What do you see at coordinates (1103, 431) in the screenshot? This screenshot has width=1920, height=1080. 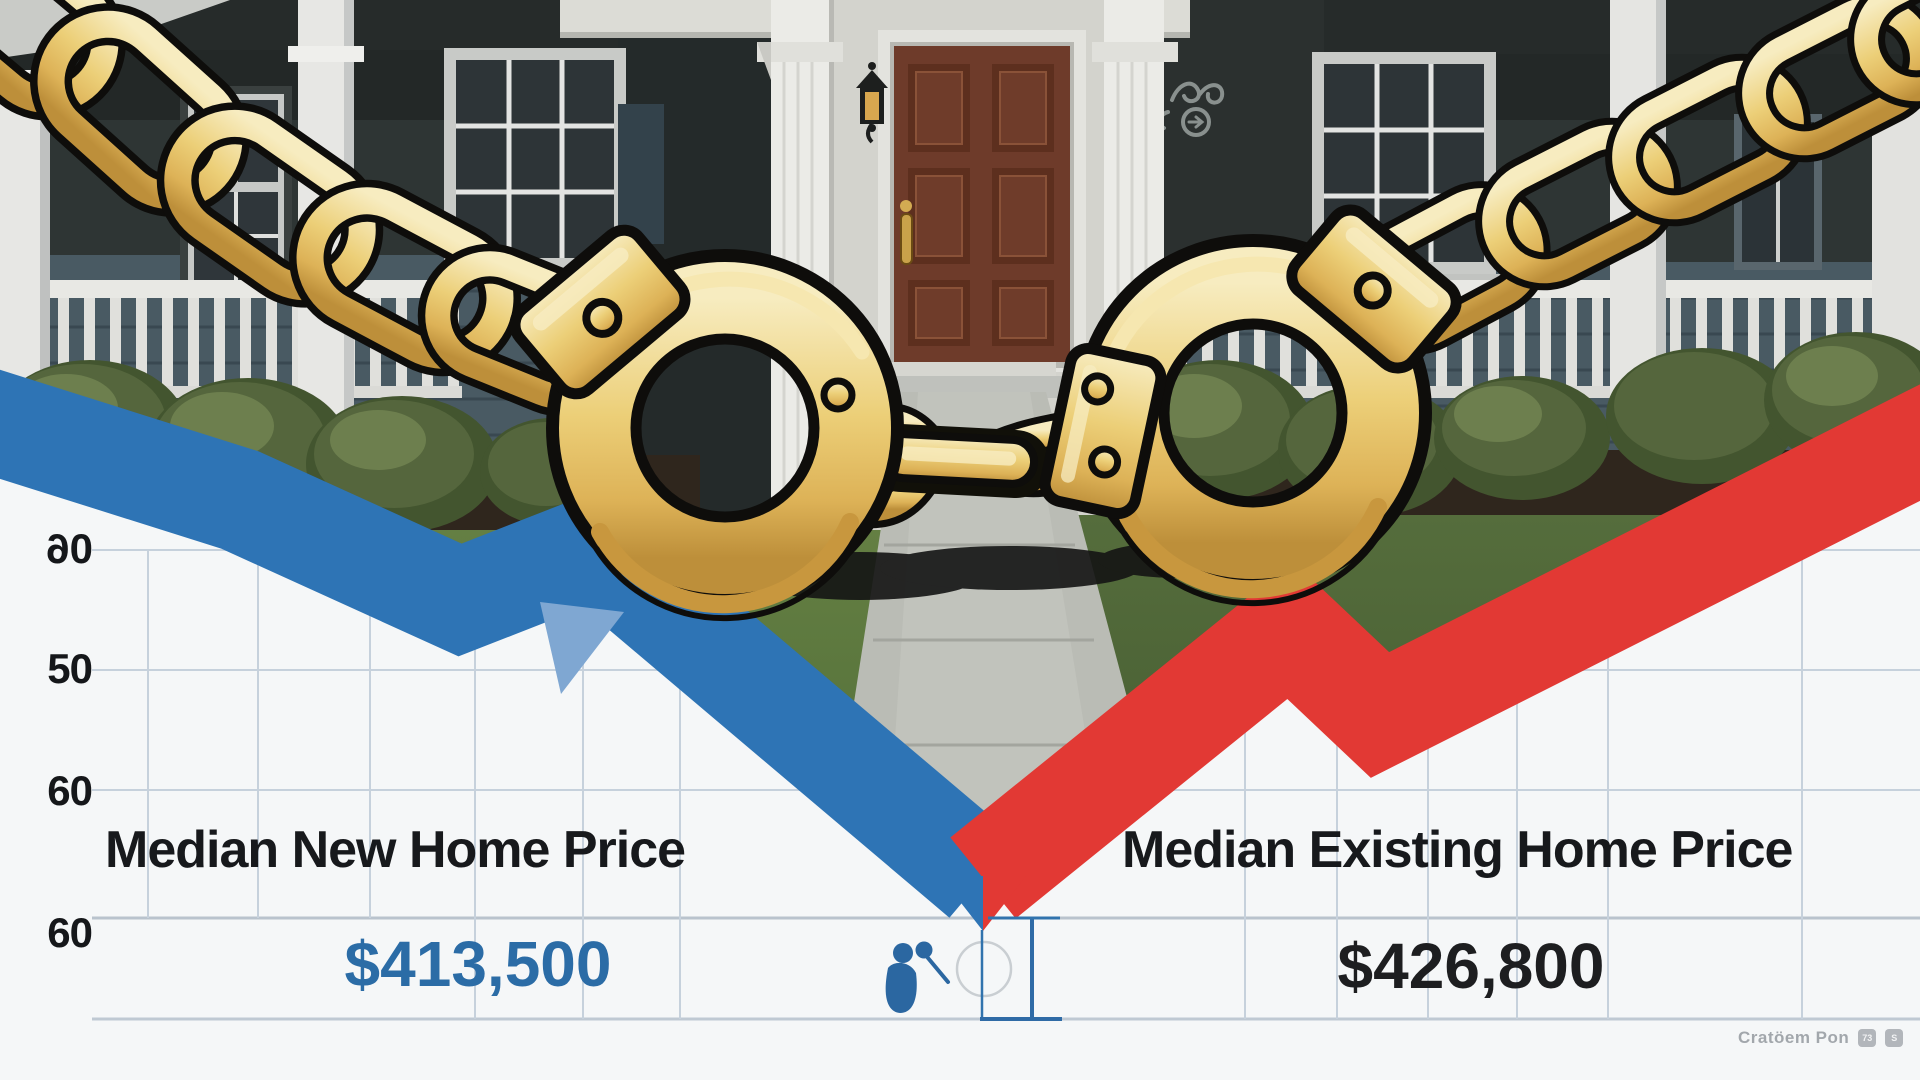 I see `right-cuff-clasp` at bounding box center [1103, 431].